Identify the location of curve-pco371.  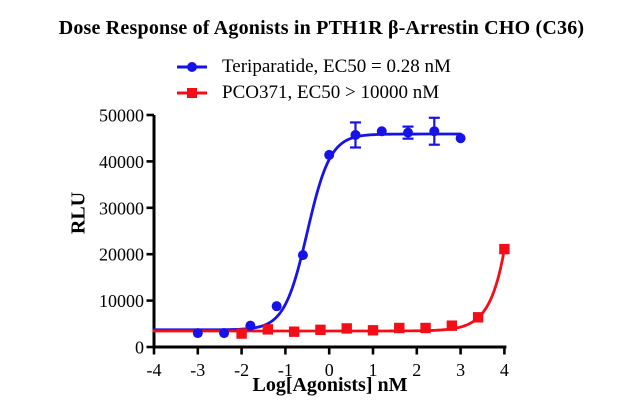
(329, 290).